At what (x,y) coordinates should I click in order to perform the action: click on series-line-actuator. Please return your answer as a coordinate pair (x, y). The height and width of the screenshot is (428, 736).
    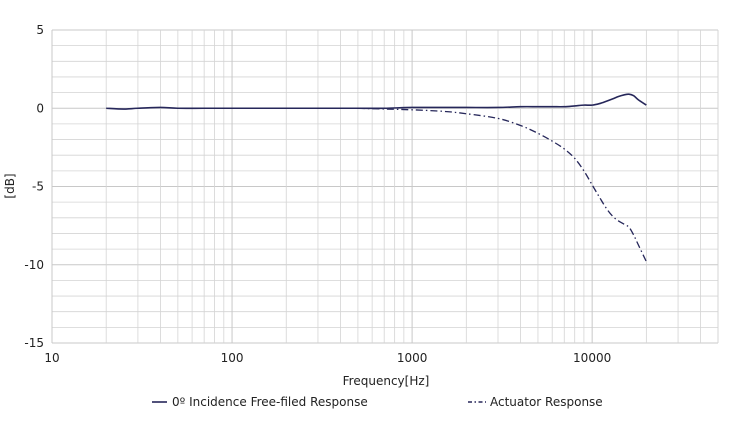
    Looking at the image, I should click on (502, 184).